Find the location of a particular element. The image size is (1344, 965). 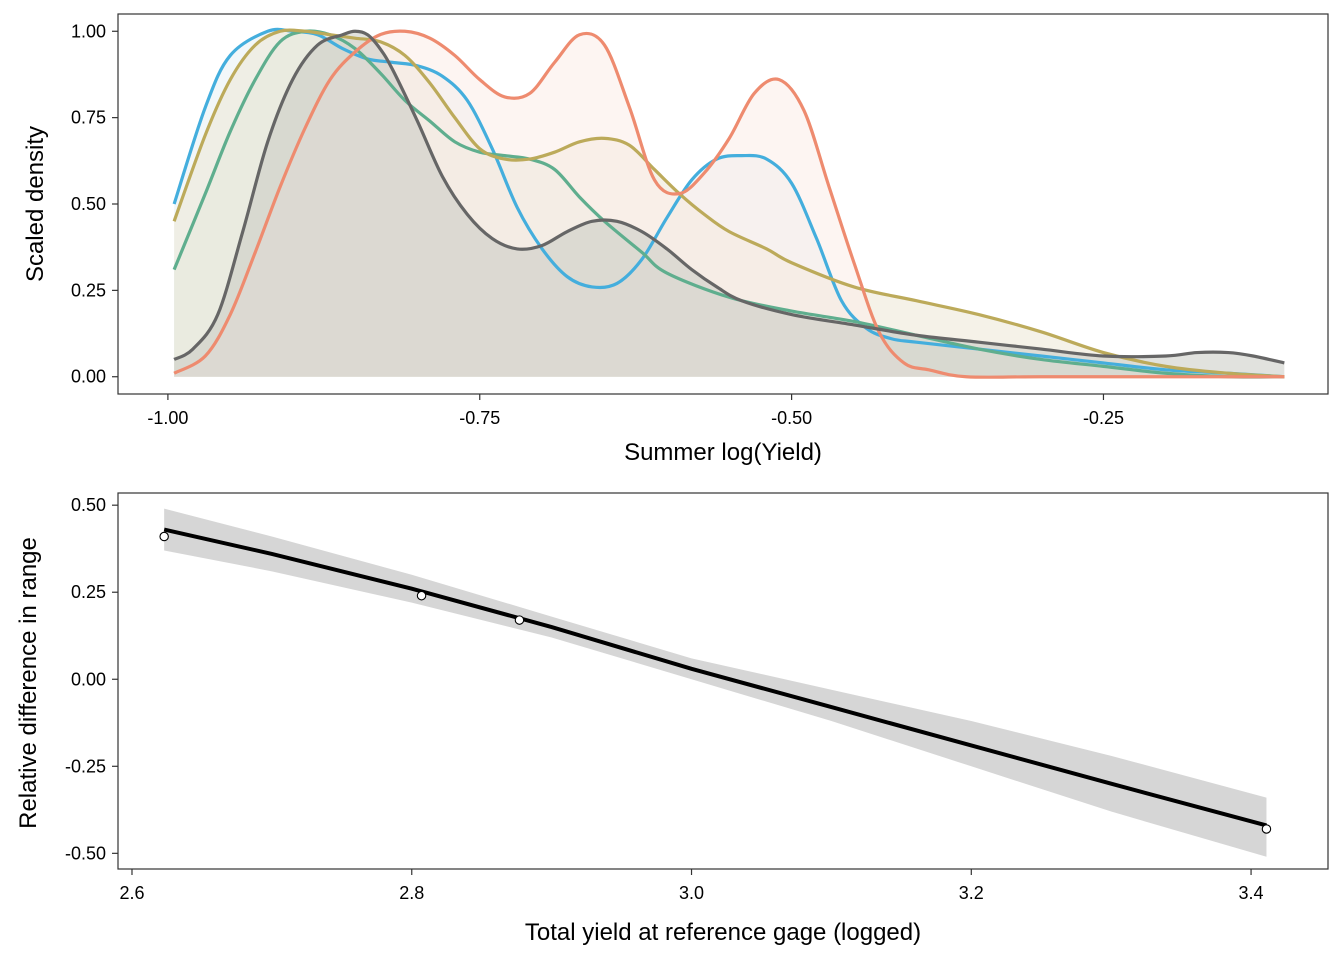

regression-y-tick-label: 0.50 is located at coordinates (88, 505).